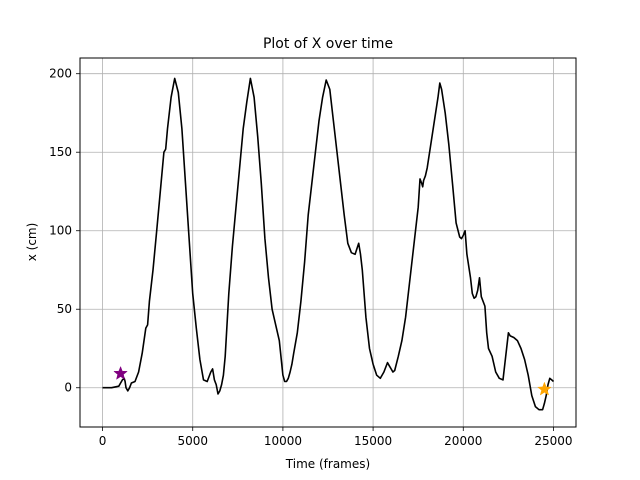 Image resolution: width=640 pixels, height=480 pixels. What do you see at coordinates (60, 74) in the screenshot?
I see `y-tick-label: 200` at bounding box center [60, 74].